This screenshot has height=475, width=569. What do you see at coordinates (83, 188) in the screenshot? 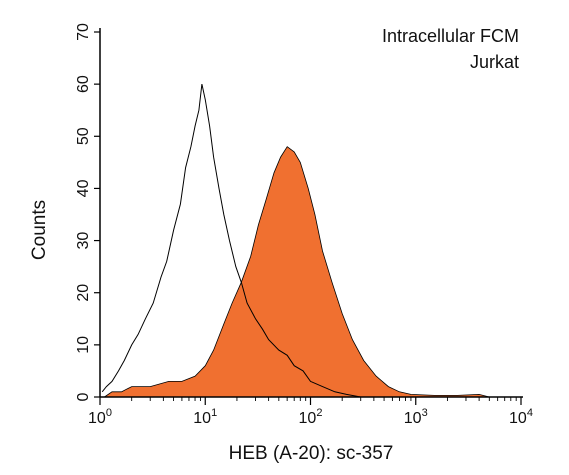
I see `y-tick-label-4: 40` at bounding box center [83, 188].